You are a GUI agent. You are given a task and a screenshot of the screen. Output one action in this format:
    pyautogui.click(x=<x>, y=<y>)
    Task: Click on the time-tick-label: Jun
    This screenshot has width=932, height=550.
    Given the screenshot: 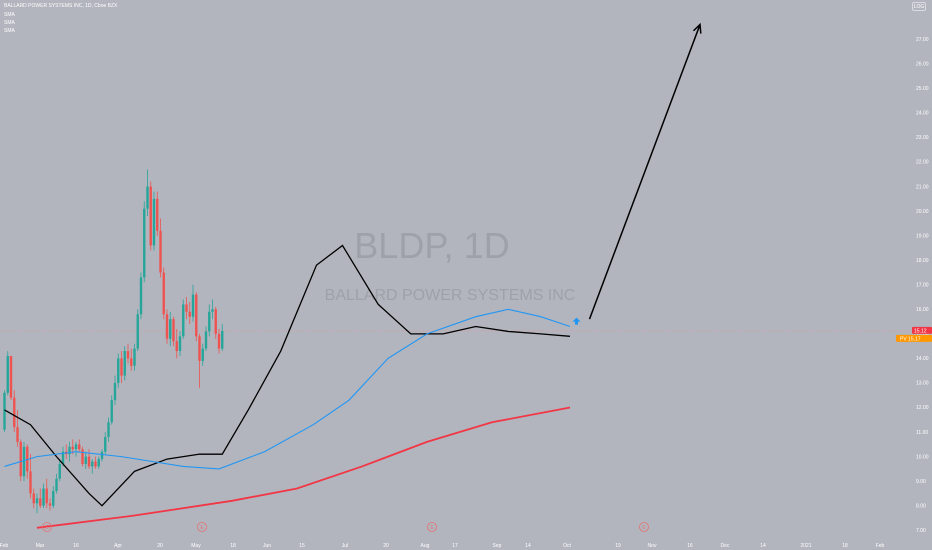 What is the action you would take?
    pyautogui.click(x=267, y=546)
    